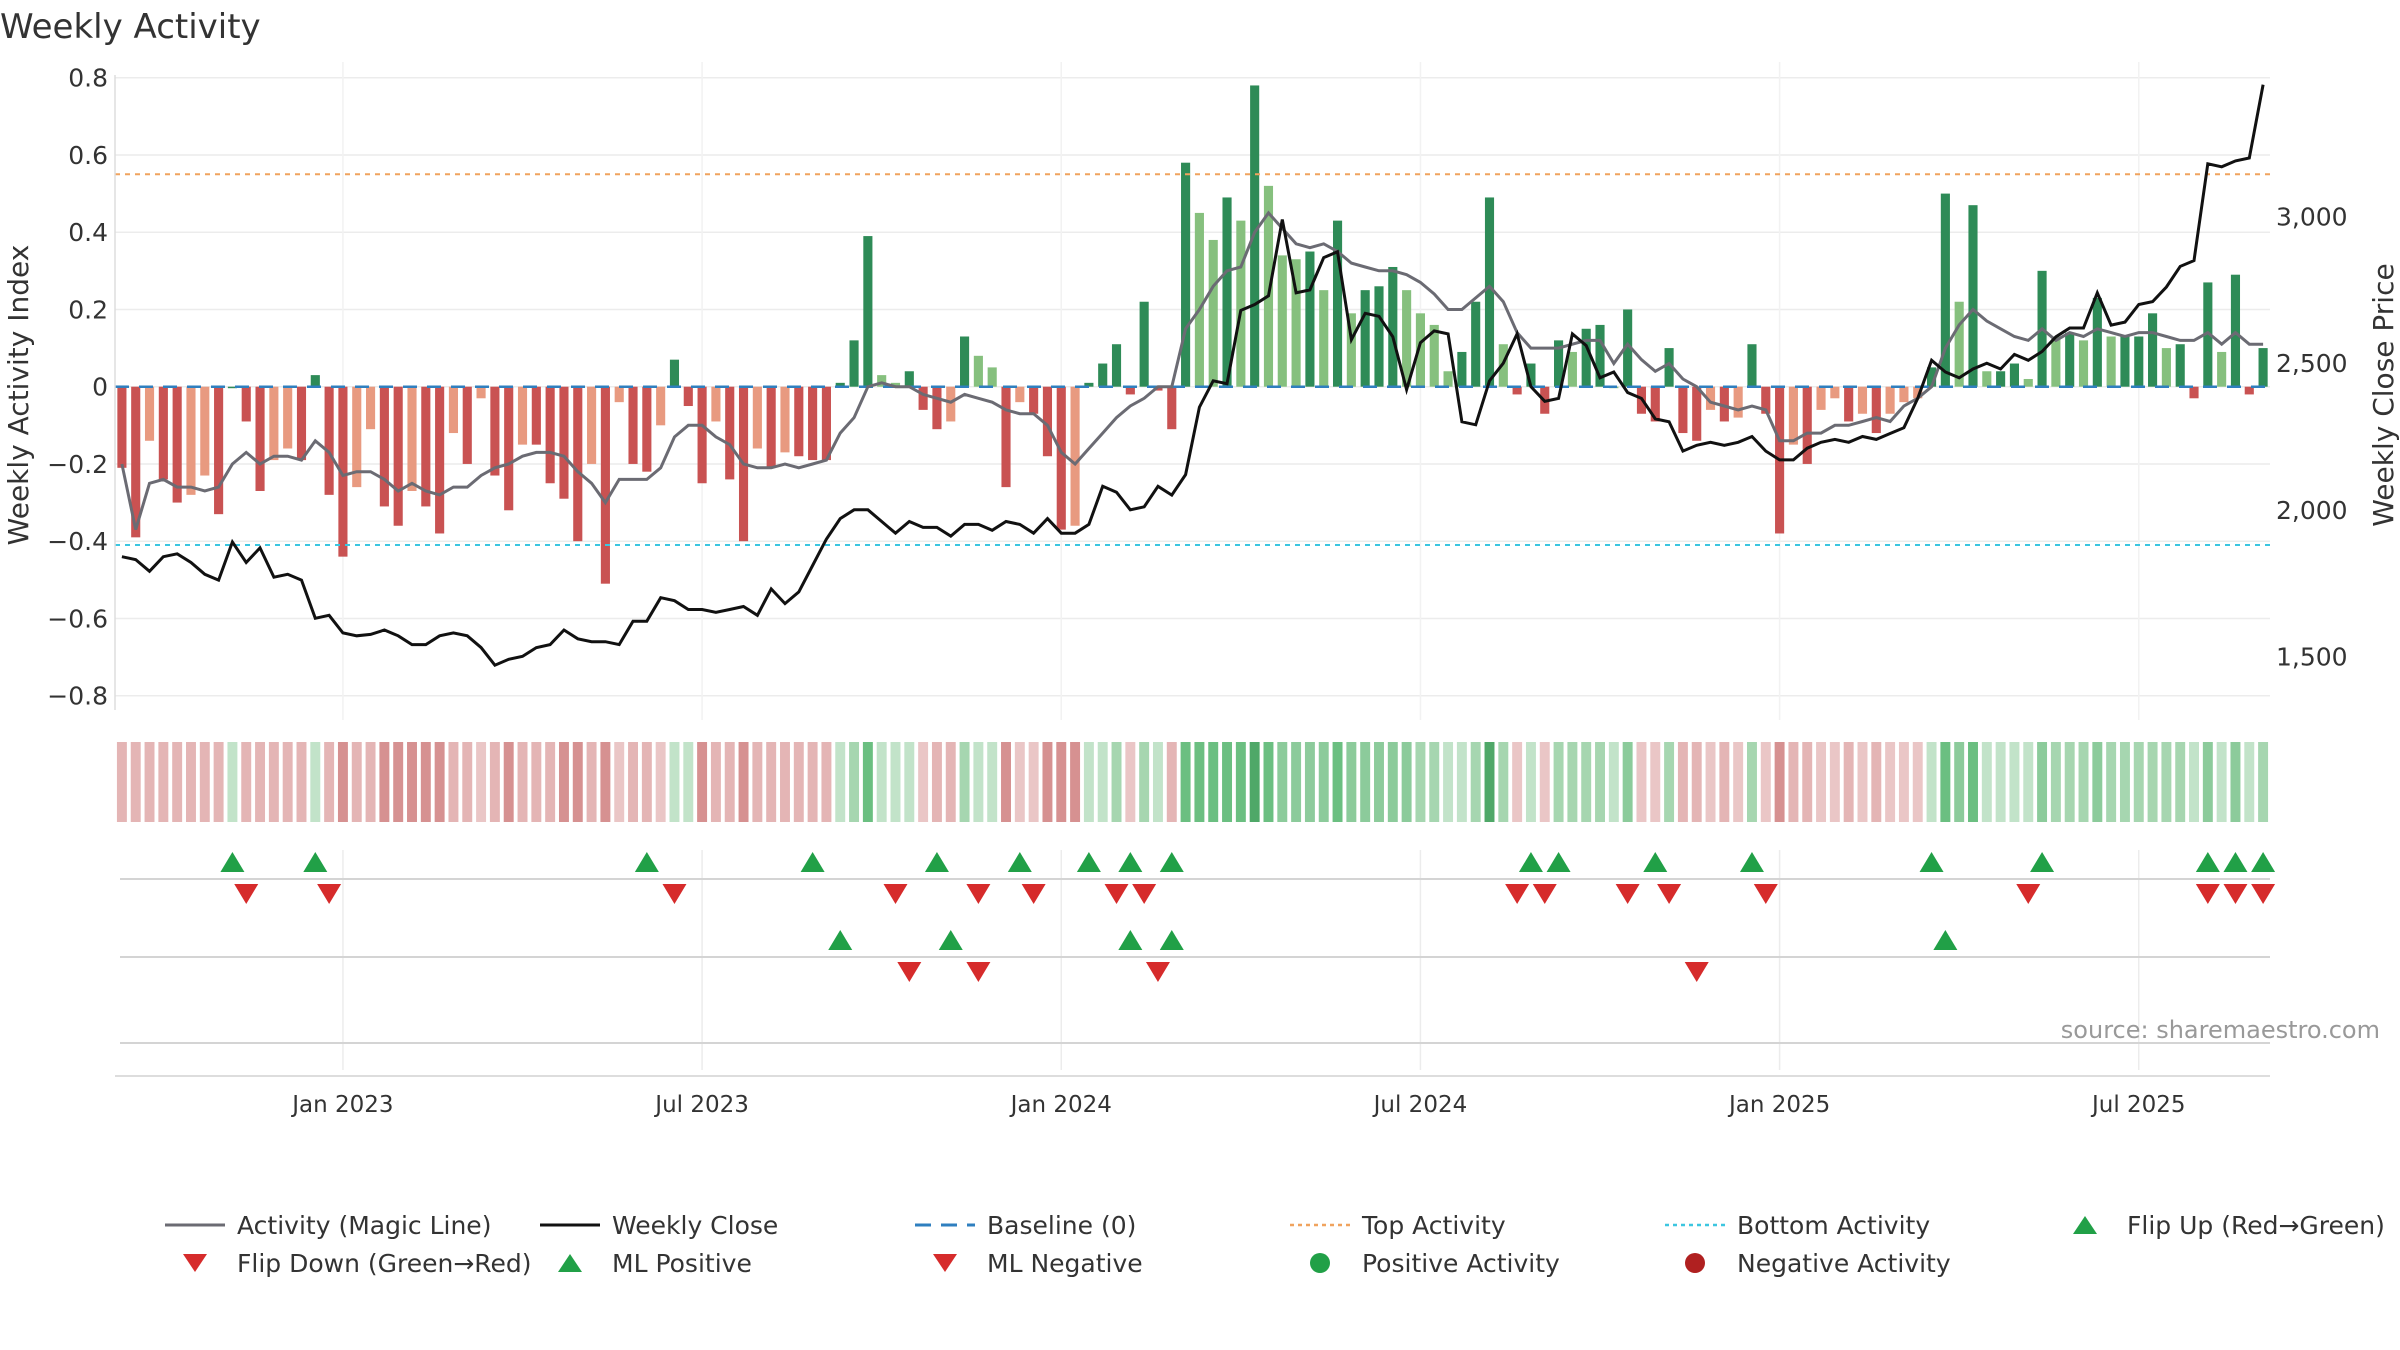 The image size is (2400, 1350). I want to click on y-tick-label: −0.6, so click(77, 618).